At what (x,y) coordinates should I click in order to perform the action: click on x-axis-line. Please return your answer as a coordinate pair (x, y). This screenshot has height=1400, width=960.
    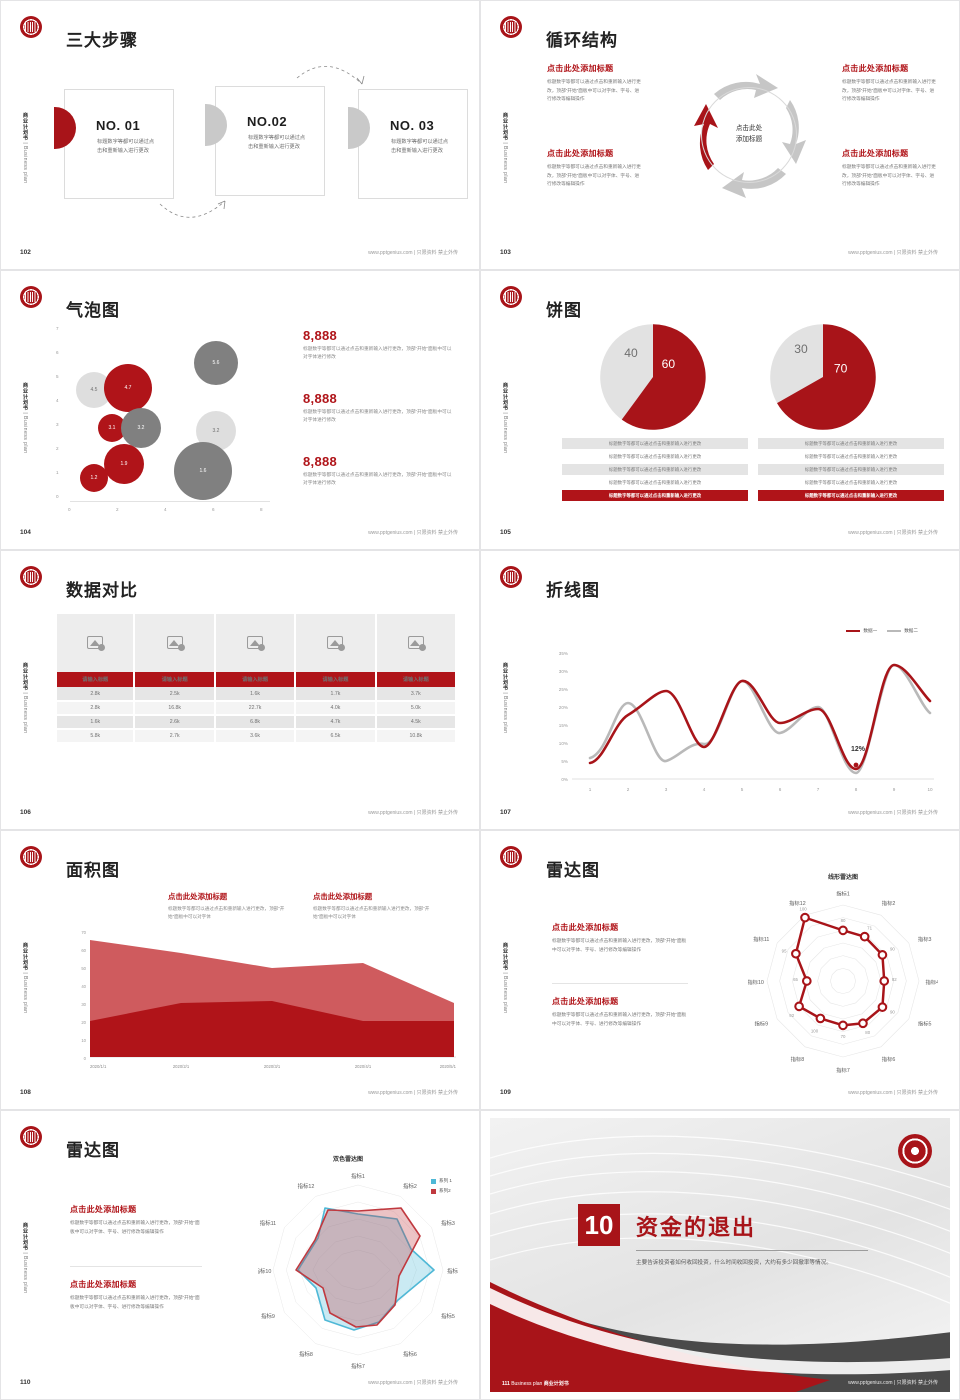
    Looking at the image, I should click on (170, 501).